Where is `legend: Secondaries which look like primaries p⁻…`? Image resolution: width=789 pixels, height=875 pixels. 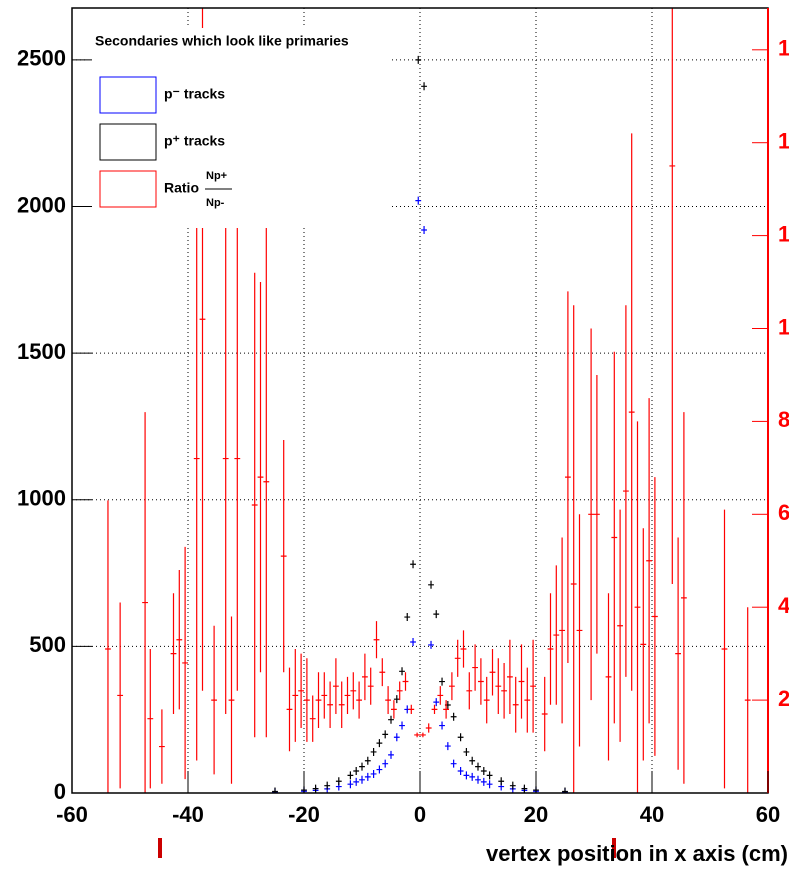
legend: Secondaries which look like primaries p⁻… is located at coordinates (239, 128).